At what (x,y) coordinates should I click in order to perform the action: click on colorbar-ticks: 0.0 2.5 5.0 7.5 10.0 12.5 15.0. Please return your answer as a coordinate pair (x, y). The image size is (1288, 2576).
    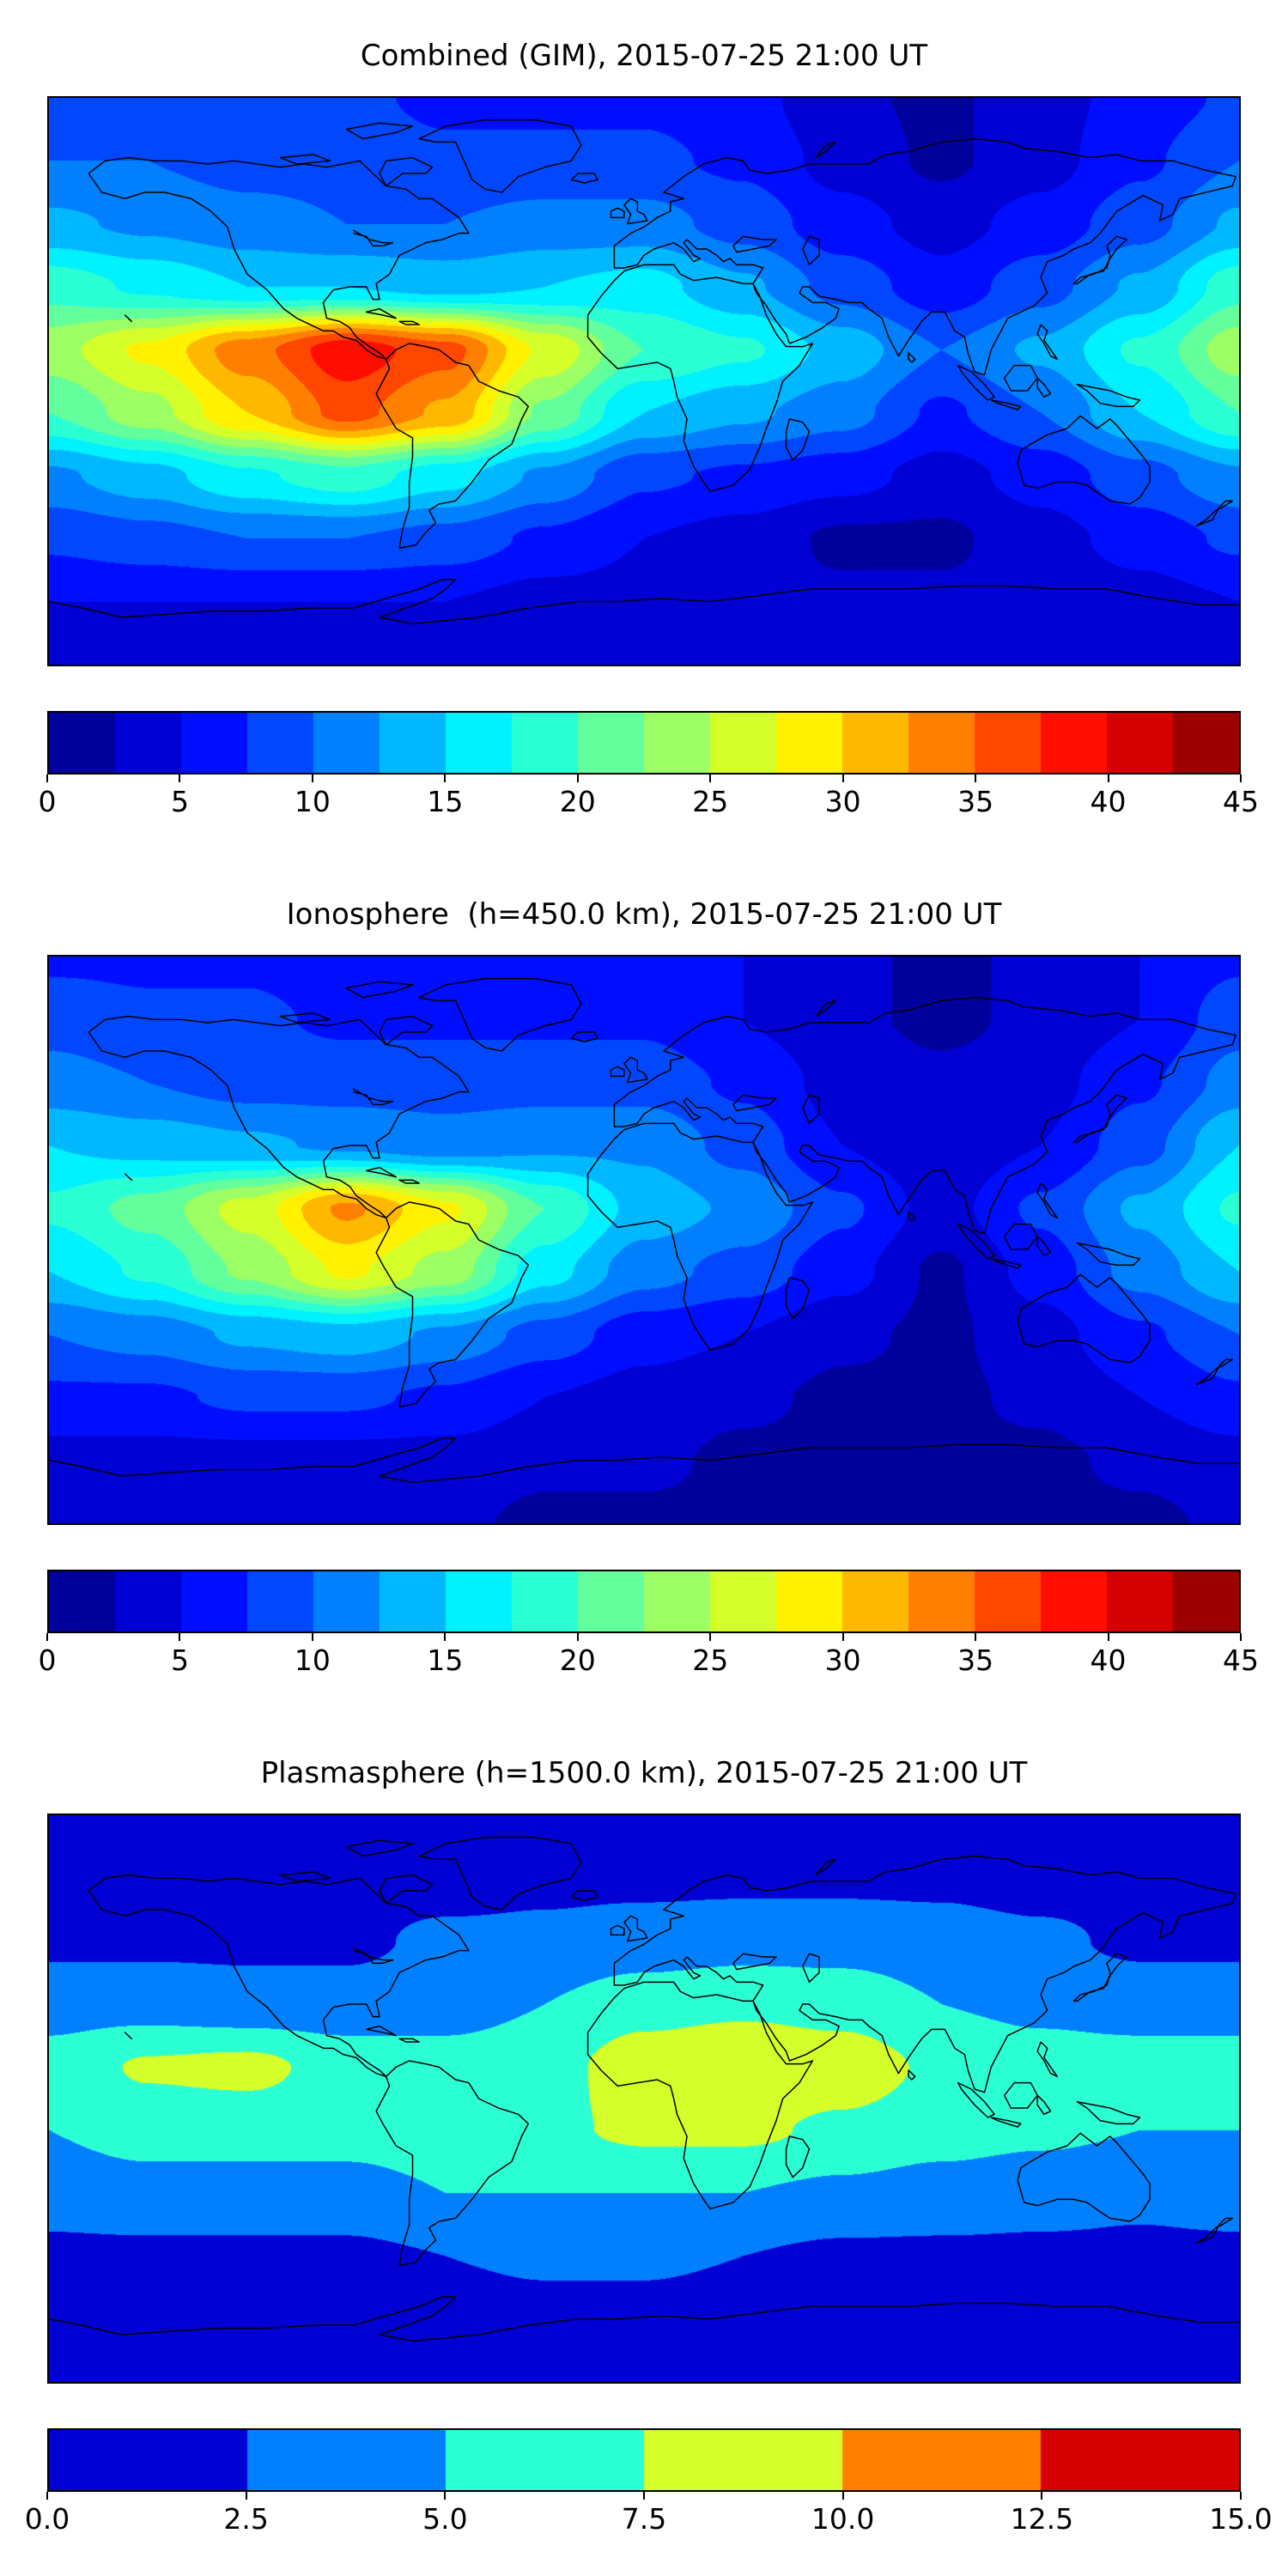
    Looking at the image, I should click on (649, 2521).